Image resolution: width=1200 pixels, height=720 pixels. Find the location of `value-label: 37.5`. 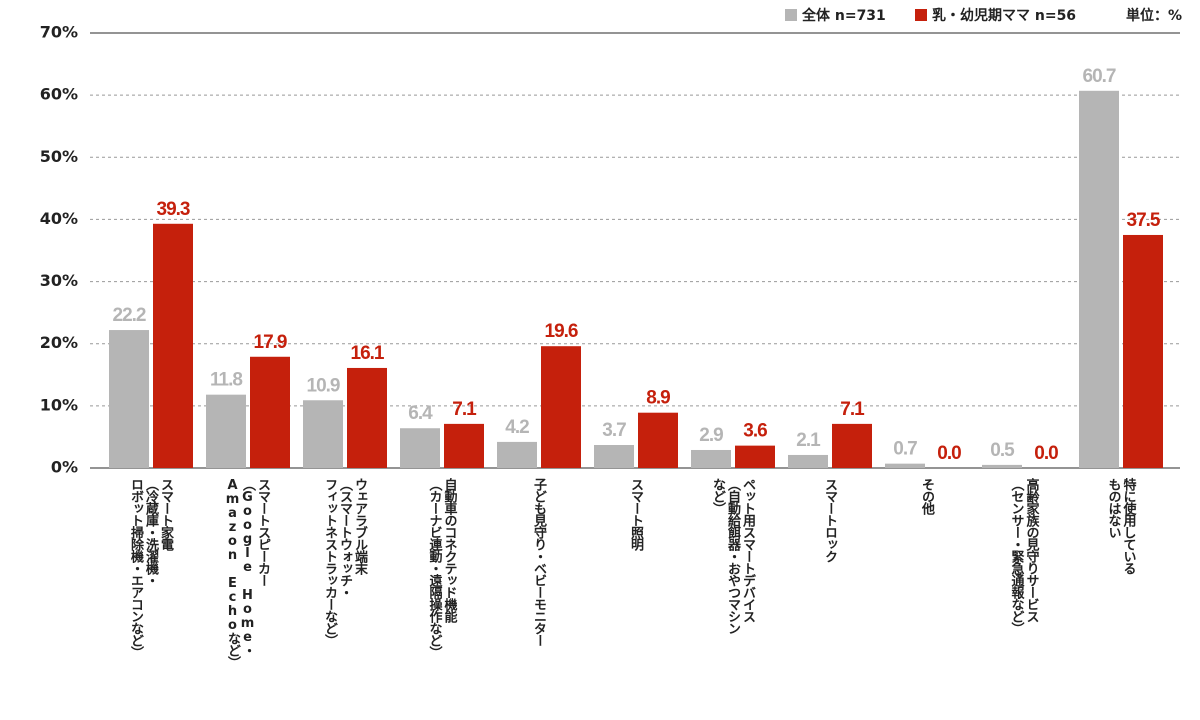

value-label: 37.5 is located at coordinates (1144, 220).